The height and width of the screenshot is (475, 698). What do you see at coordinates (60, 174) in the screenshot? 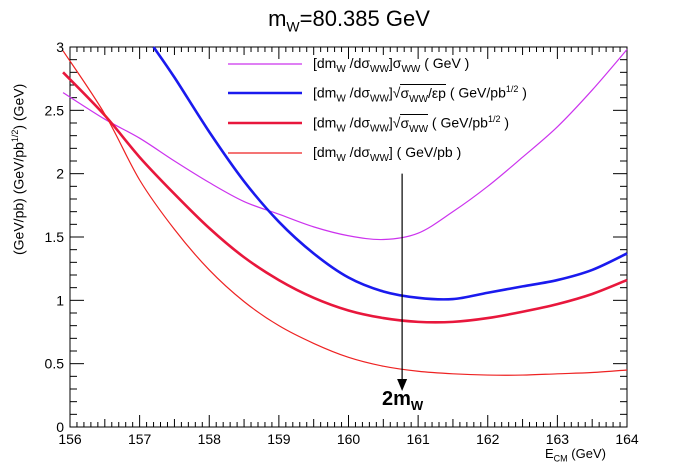
I see `y-tick-label: 2` at bounding box center [60, 174].